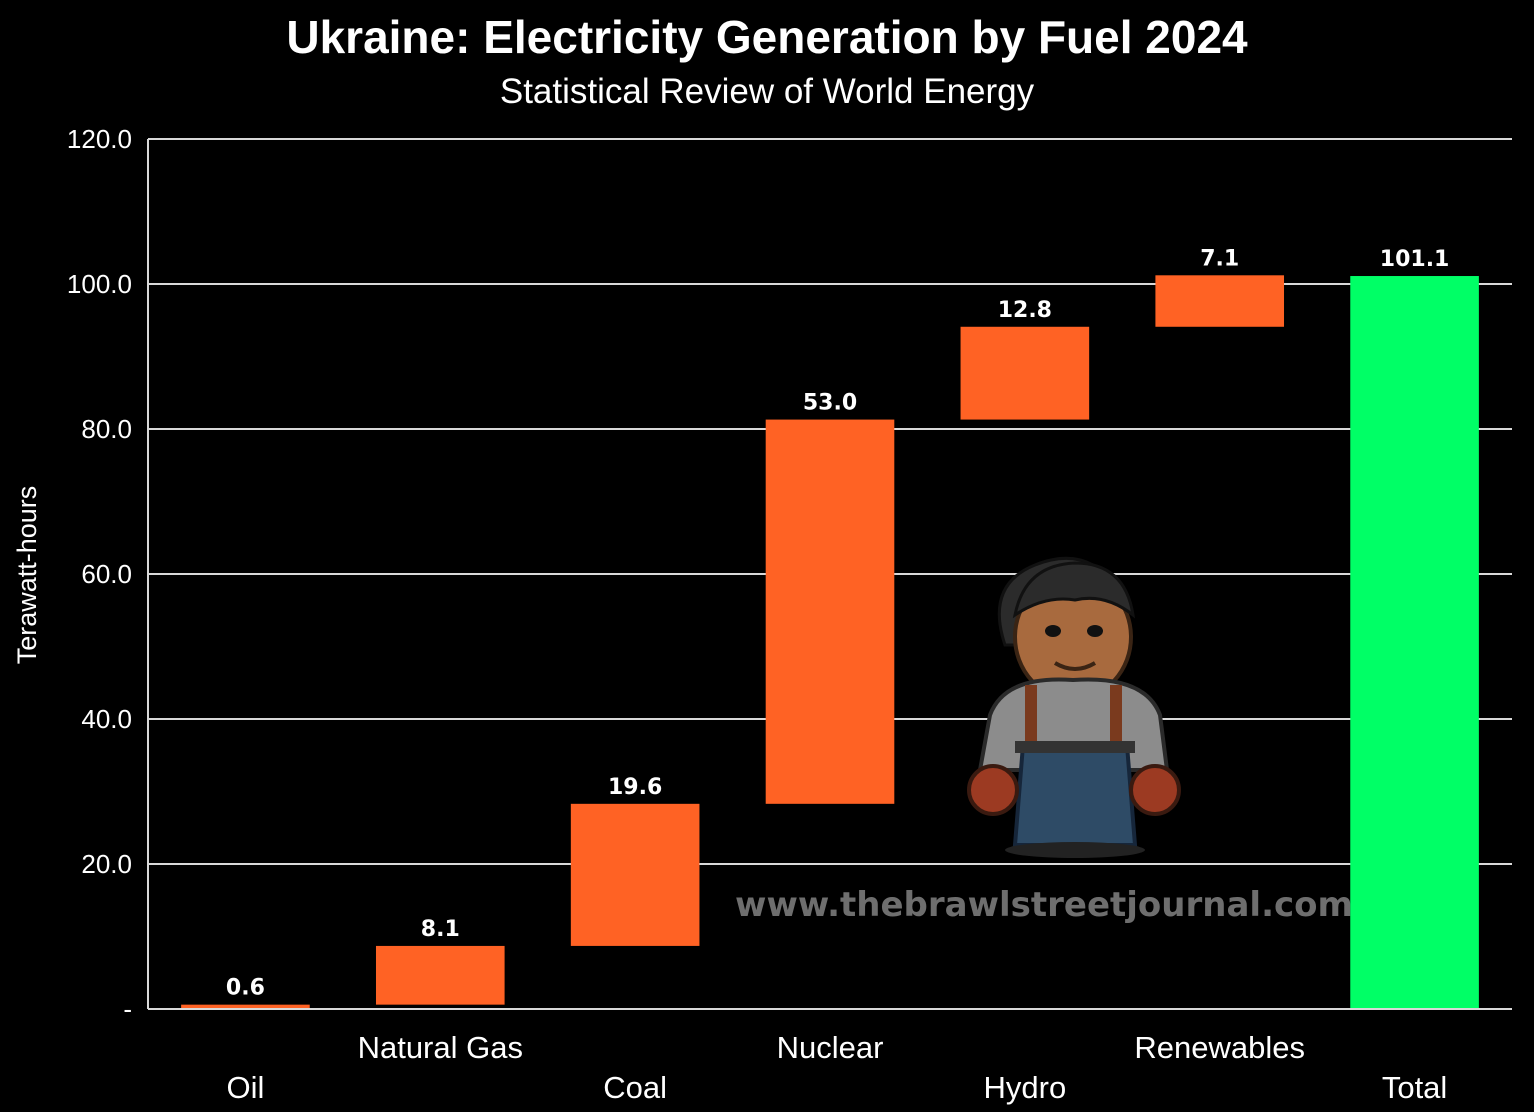 This screenshot has height=1112, width=1534. Describe the element at coordinates (245, 988) in the screenshot. I see `data-label: 0.6` at that location.